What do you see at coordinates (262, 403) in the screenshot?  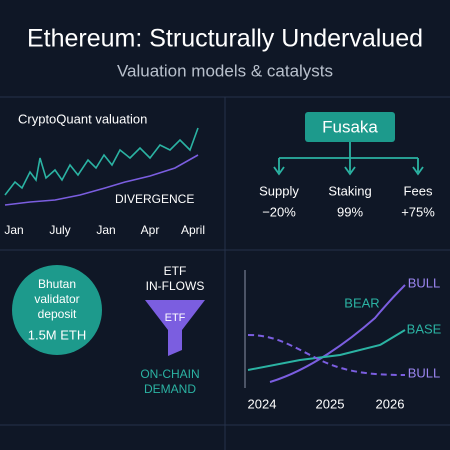 I see `x-label: 2024` at bounding box center [262, 403].